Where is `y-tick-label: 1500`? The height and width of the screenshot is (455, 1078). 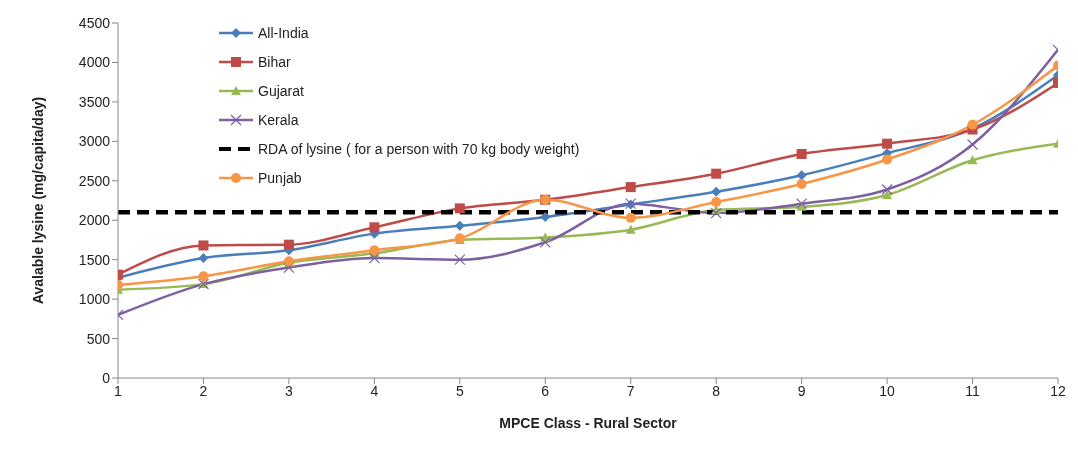
y-tick-label: 1500 is located at coordinates (94, 259).